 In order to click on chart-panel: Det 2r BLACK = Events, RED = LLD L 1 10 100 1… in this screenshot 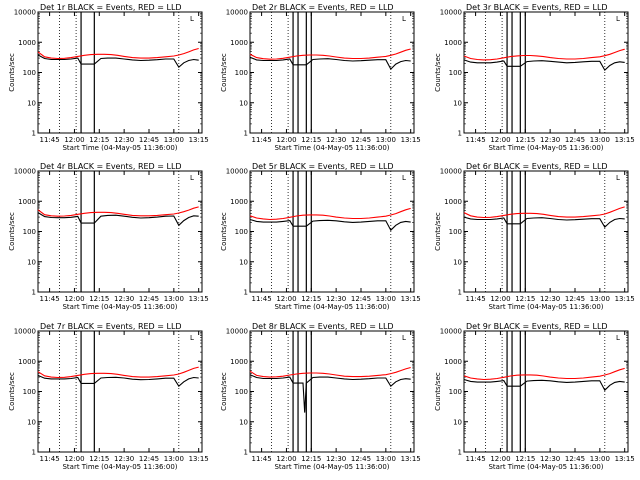, I will do `click(320, 77)`.